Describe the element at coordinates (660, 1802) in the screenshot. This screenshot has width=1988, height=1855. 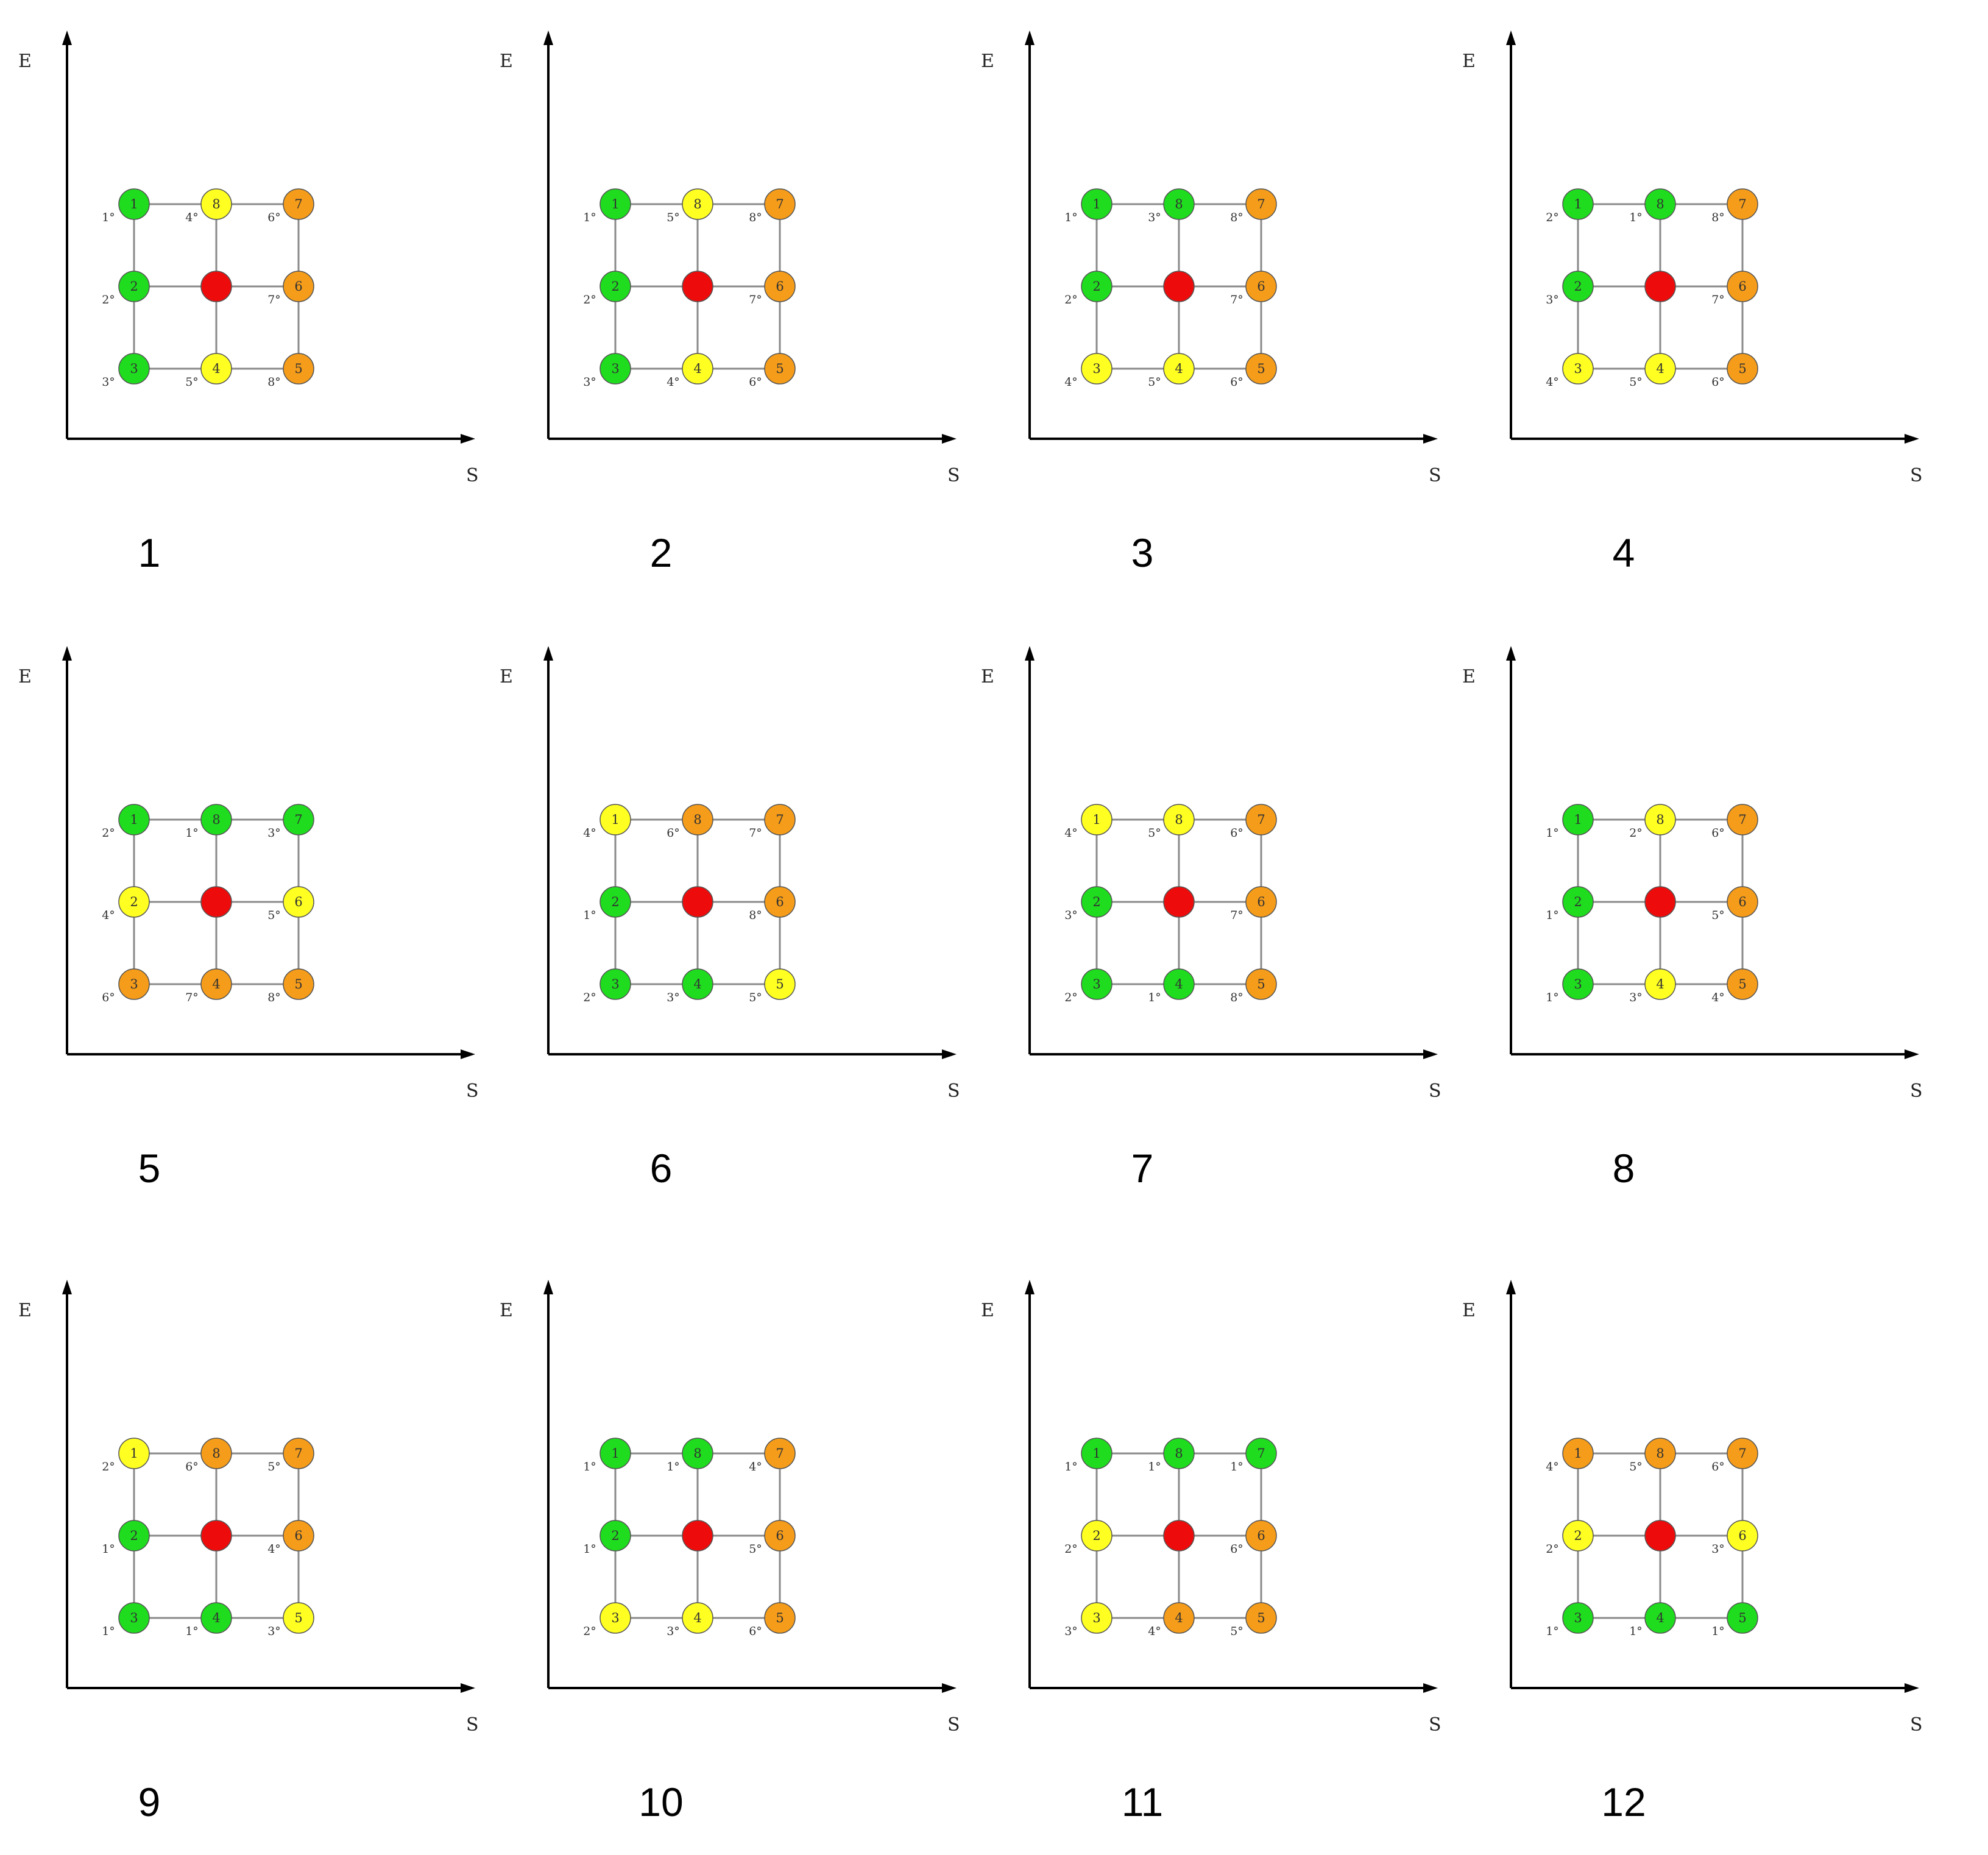
I see `panel-caption: 10` at that location.